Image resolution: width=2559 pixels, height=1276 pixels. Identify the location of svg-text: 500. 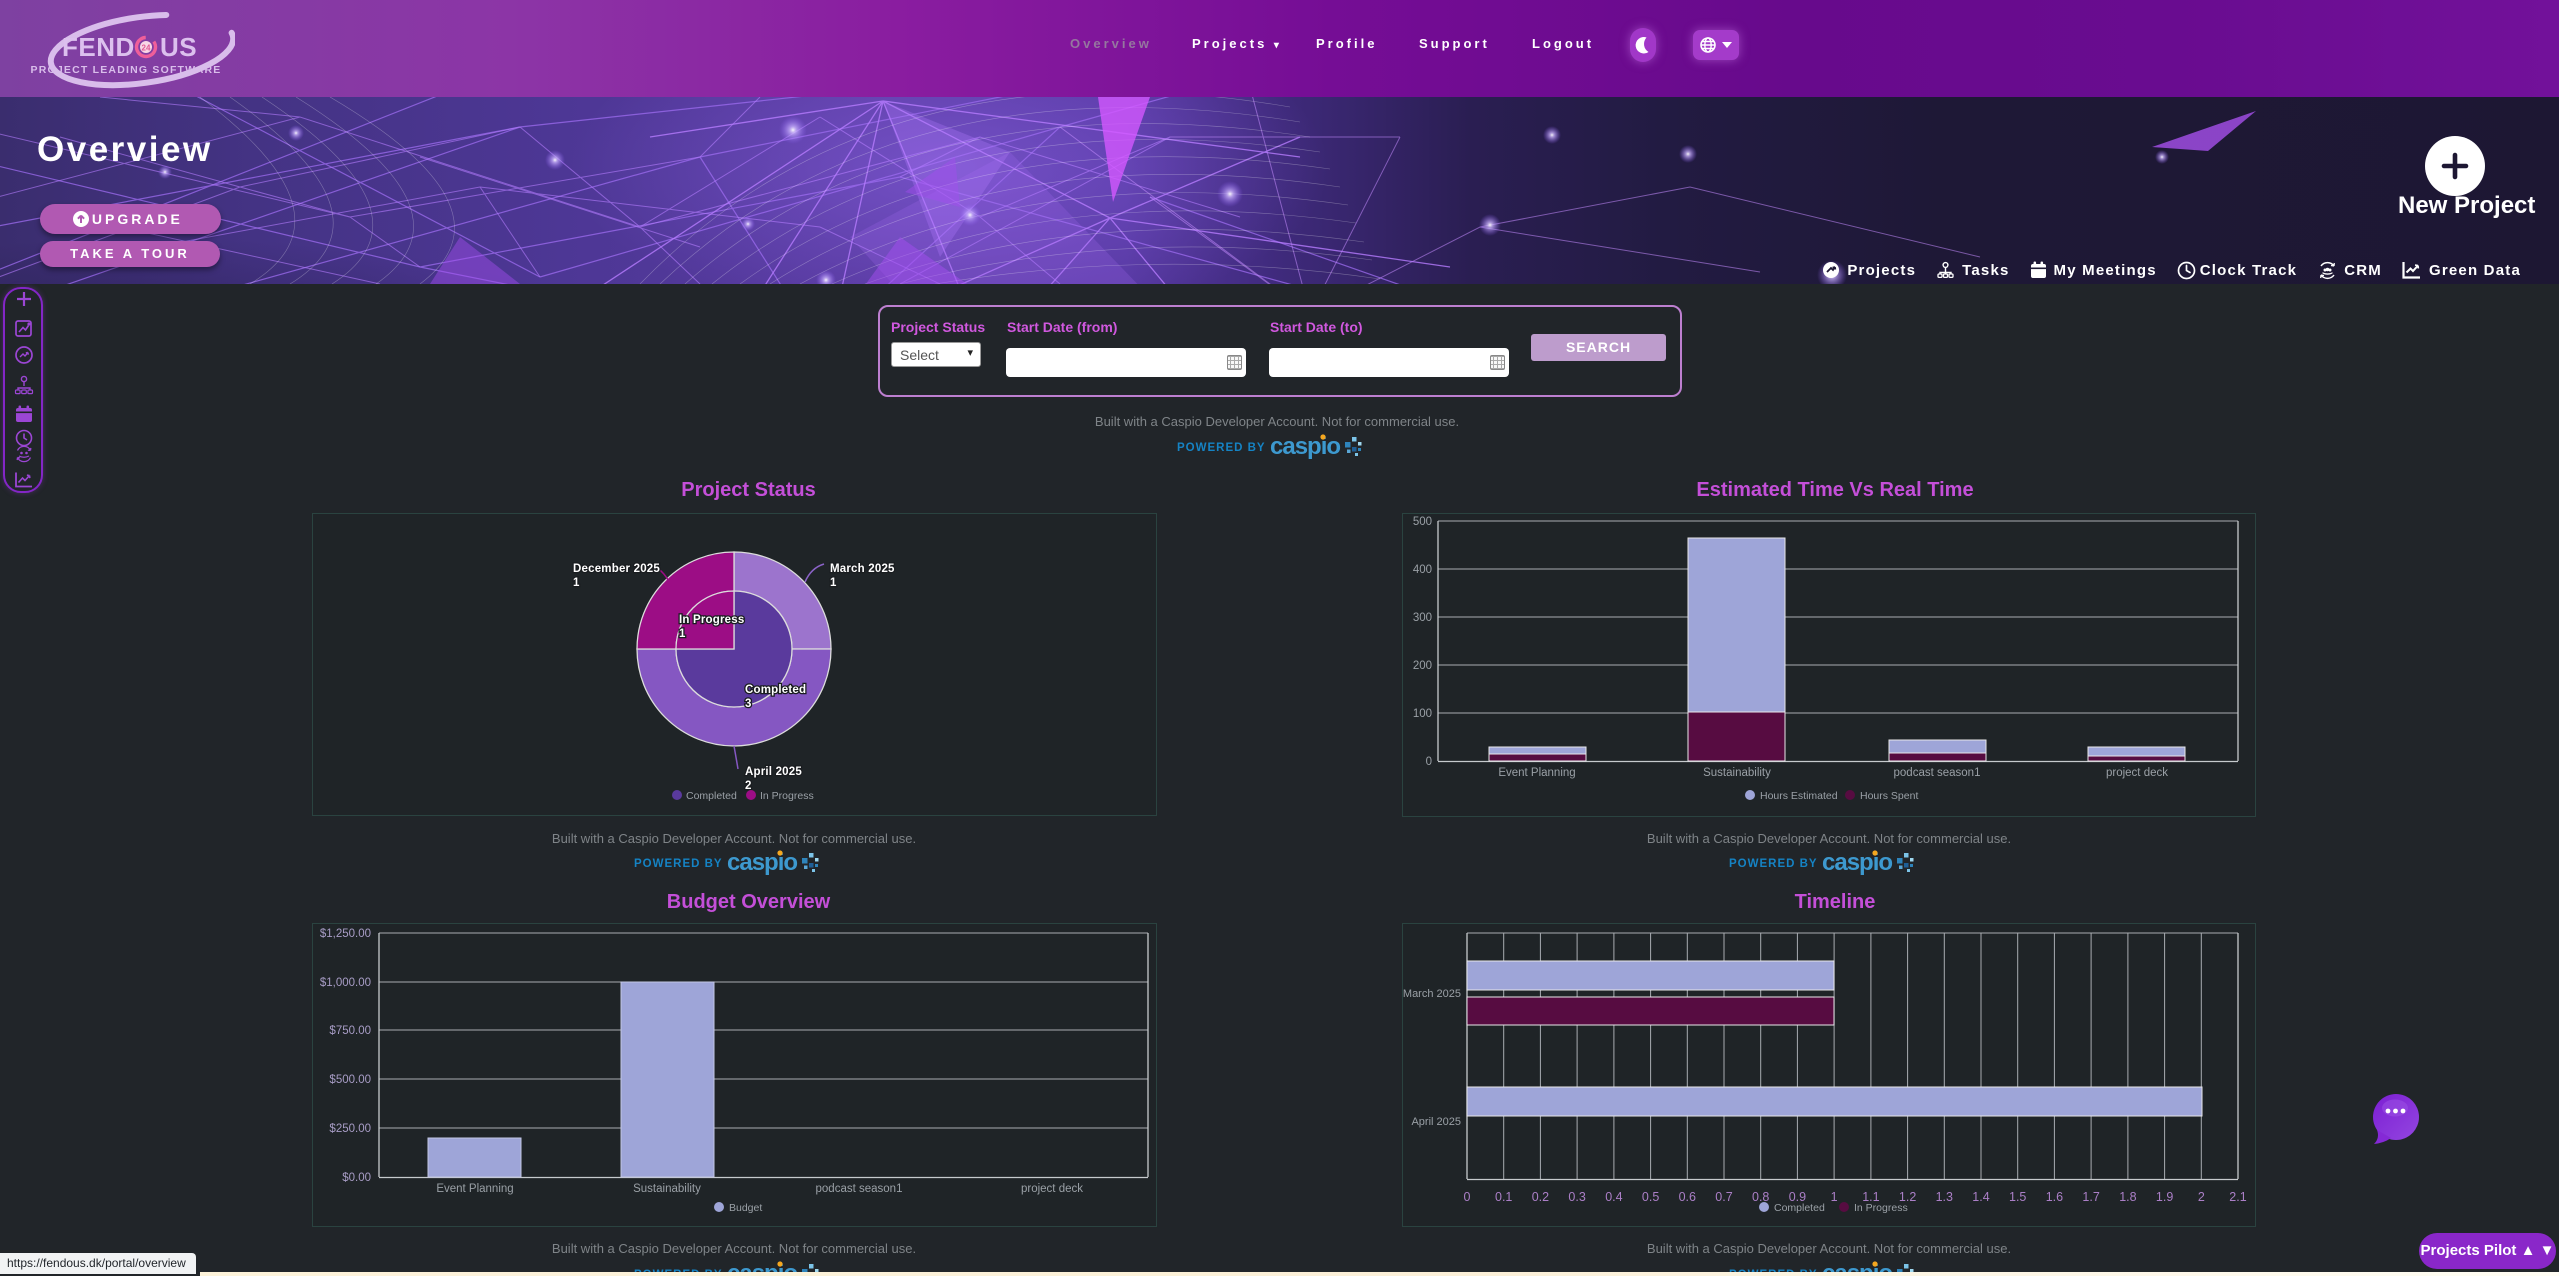
(1422, 522).